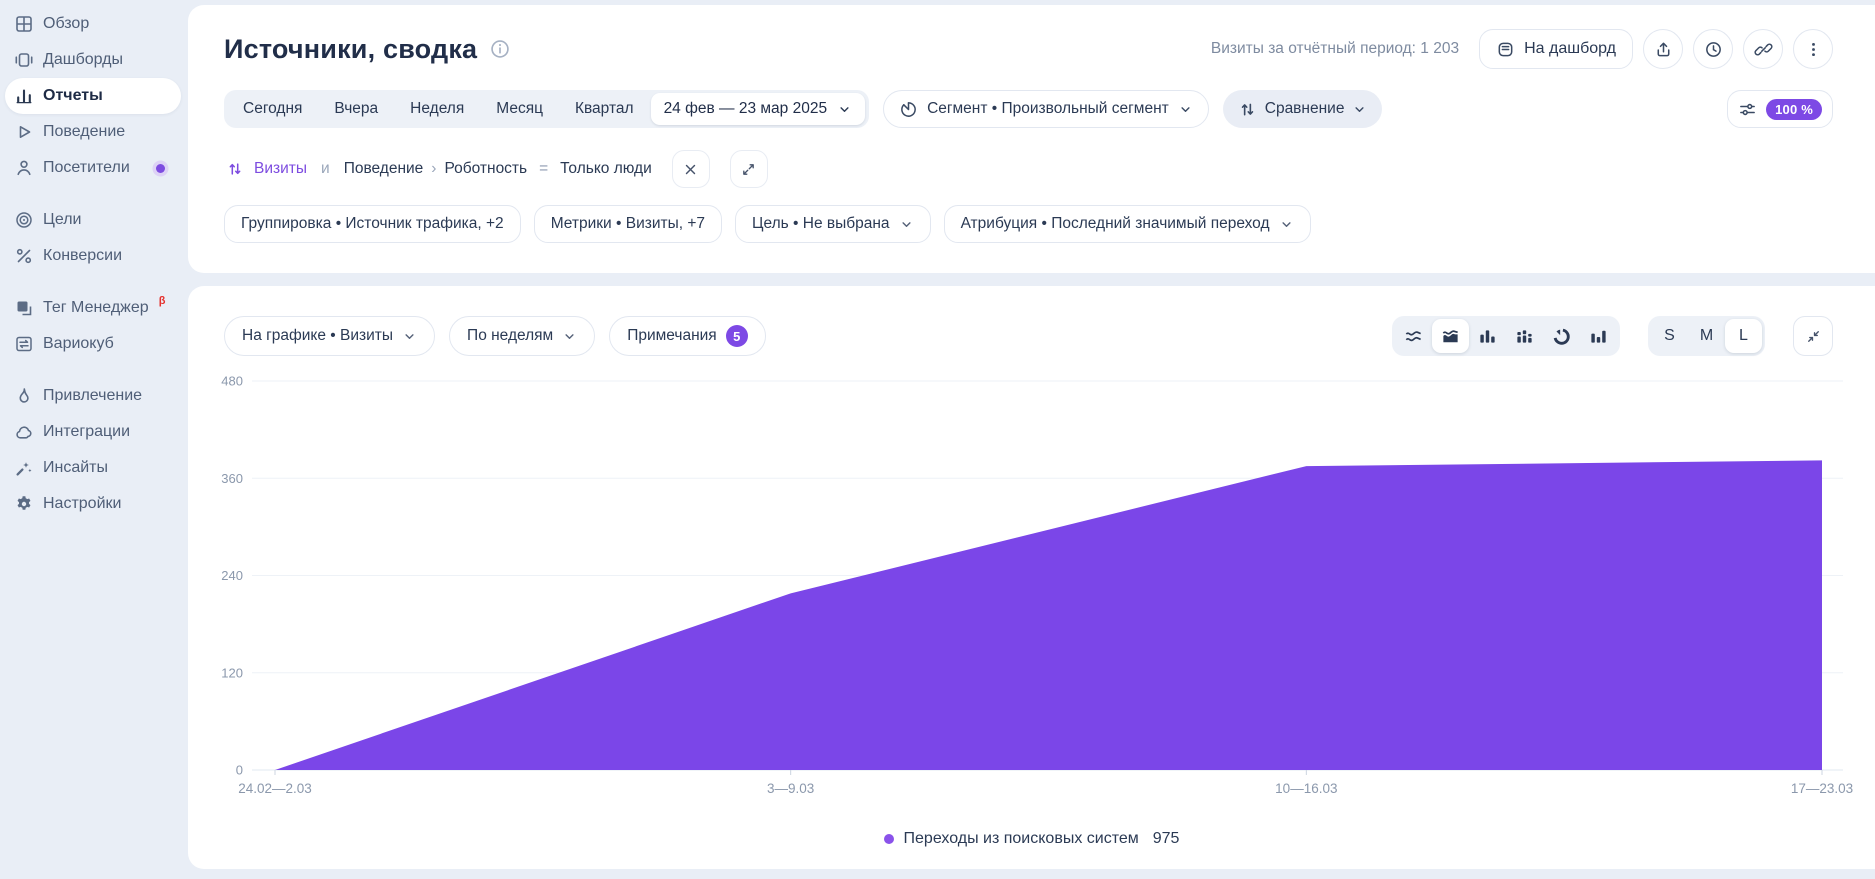  What do you see at coordinates (330, 336) in the screenshot?
I see `chart-metric-select: На графике • Визиты` at bounding box center [330, 336].